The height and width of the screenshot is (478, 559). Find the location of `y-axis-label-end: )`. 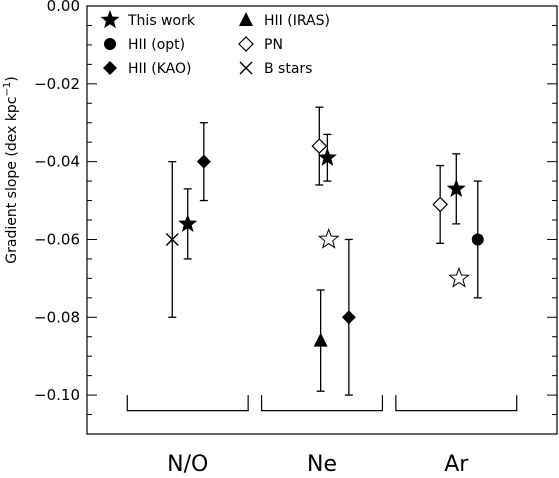

y-axis-label-end: ) is located at coordinates (12, 78).